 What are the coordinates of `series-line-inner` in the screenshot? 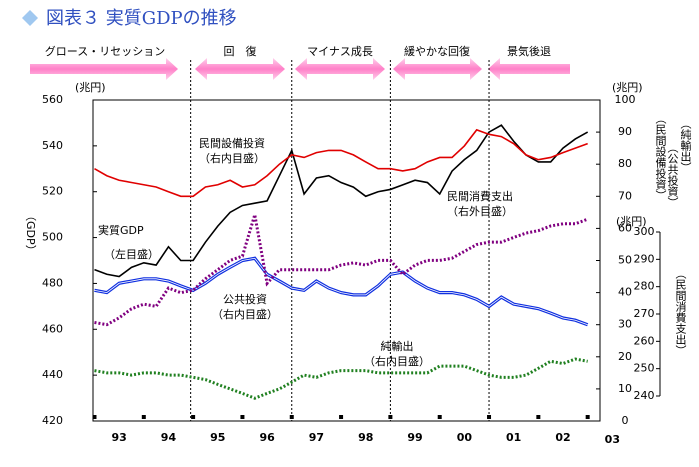 It's located at (341, 291).